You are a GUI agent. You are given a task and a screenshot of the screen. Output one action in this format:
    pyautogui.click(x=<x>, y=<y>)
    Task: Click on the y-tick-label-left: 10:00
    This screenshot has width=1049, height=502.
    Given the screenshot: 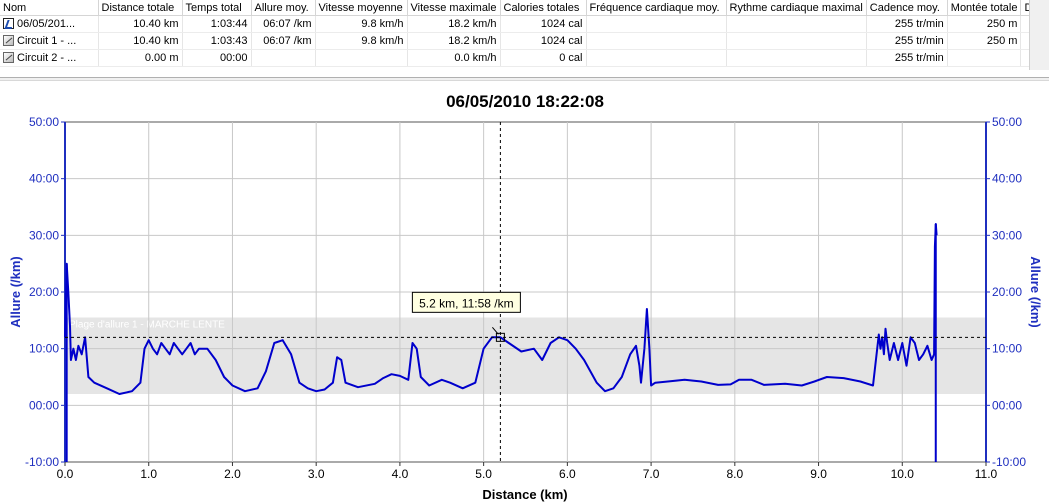 What is the action you would take?
    pyautogui.click(x=44, y=349)
    